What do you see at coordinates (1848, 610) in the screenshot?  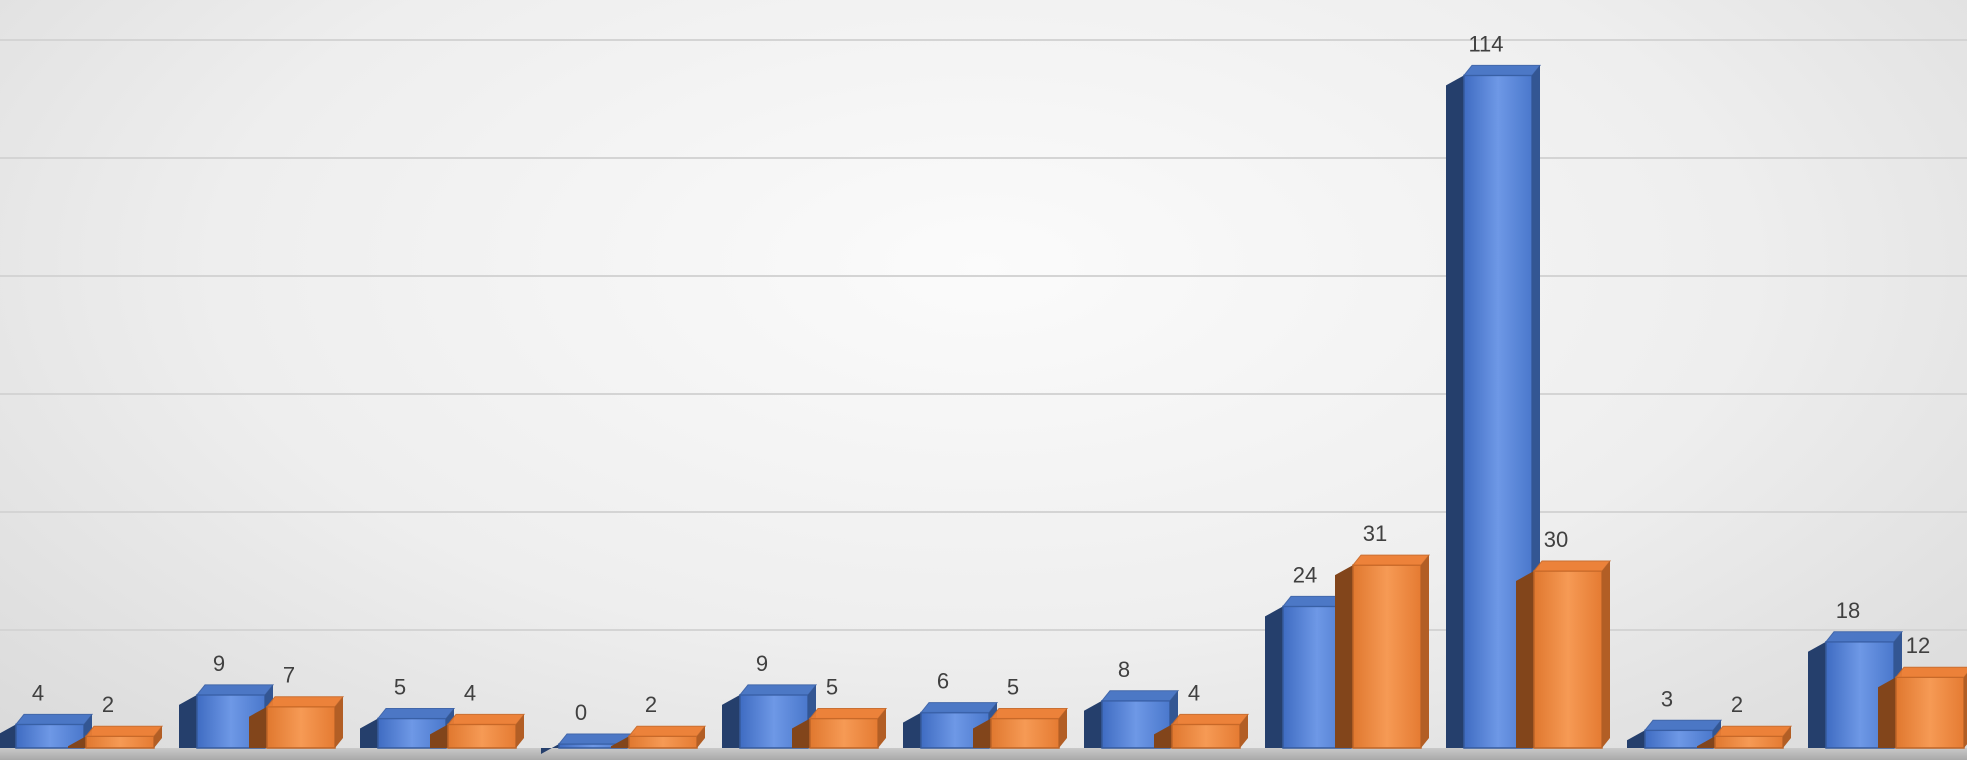 I see `data-label: 18` at bounding box center [1848, 610].